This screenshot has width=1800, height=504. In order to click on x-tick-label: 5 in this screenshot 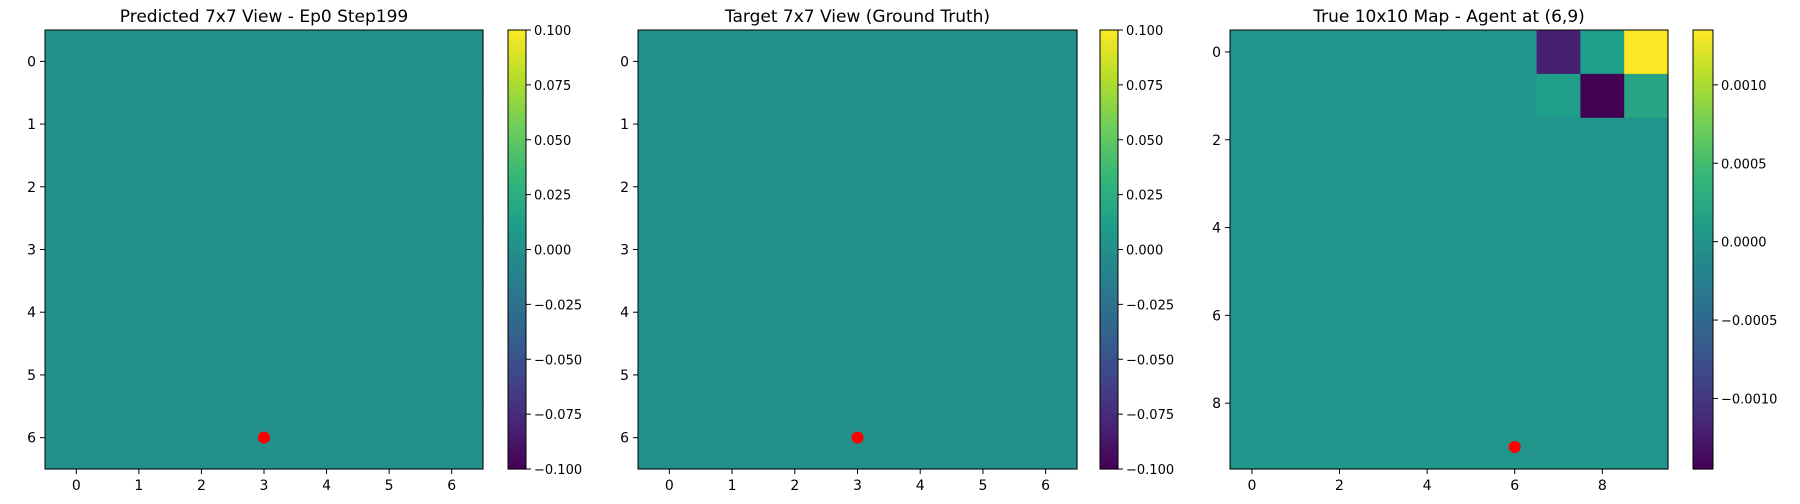, I will do `click(982, 486)`.